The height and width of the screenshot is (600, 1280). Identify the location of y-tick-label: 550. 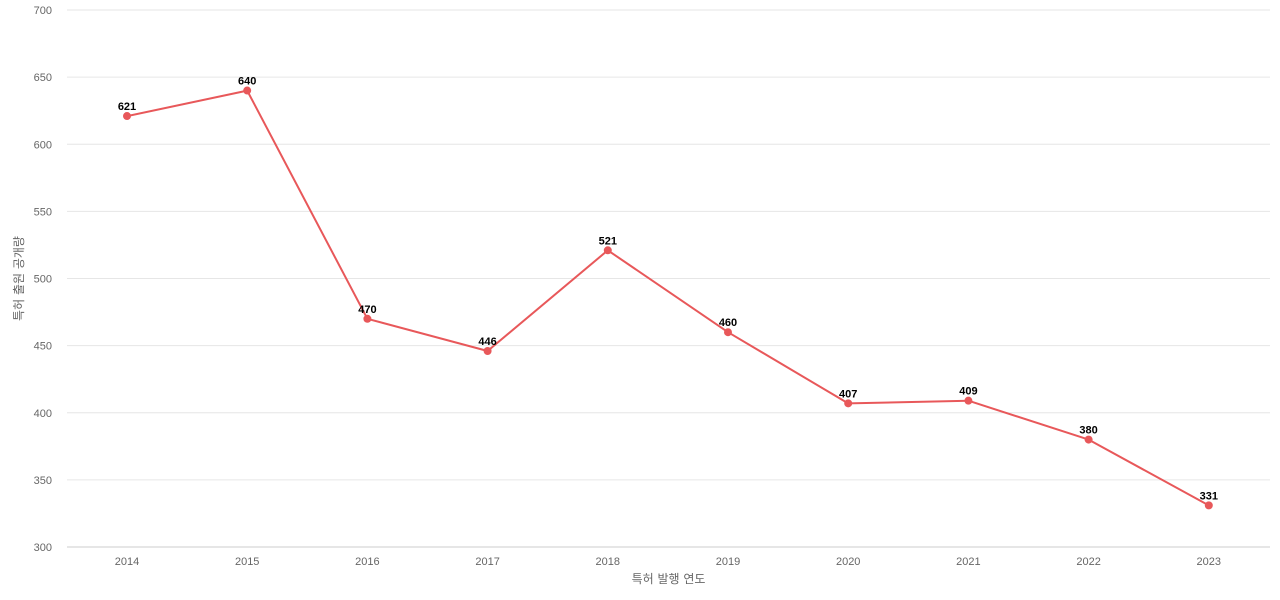
(43, 212).